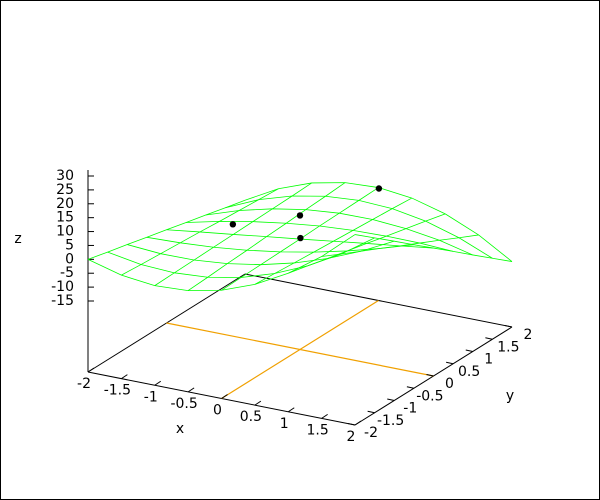 The width and height of the screenshot is (600, 500). I want to click on z-tick-label: 20, so click(65, 204).